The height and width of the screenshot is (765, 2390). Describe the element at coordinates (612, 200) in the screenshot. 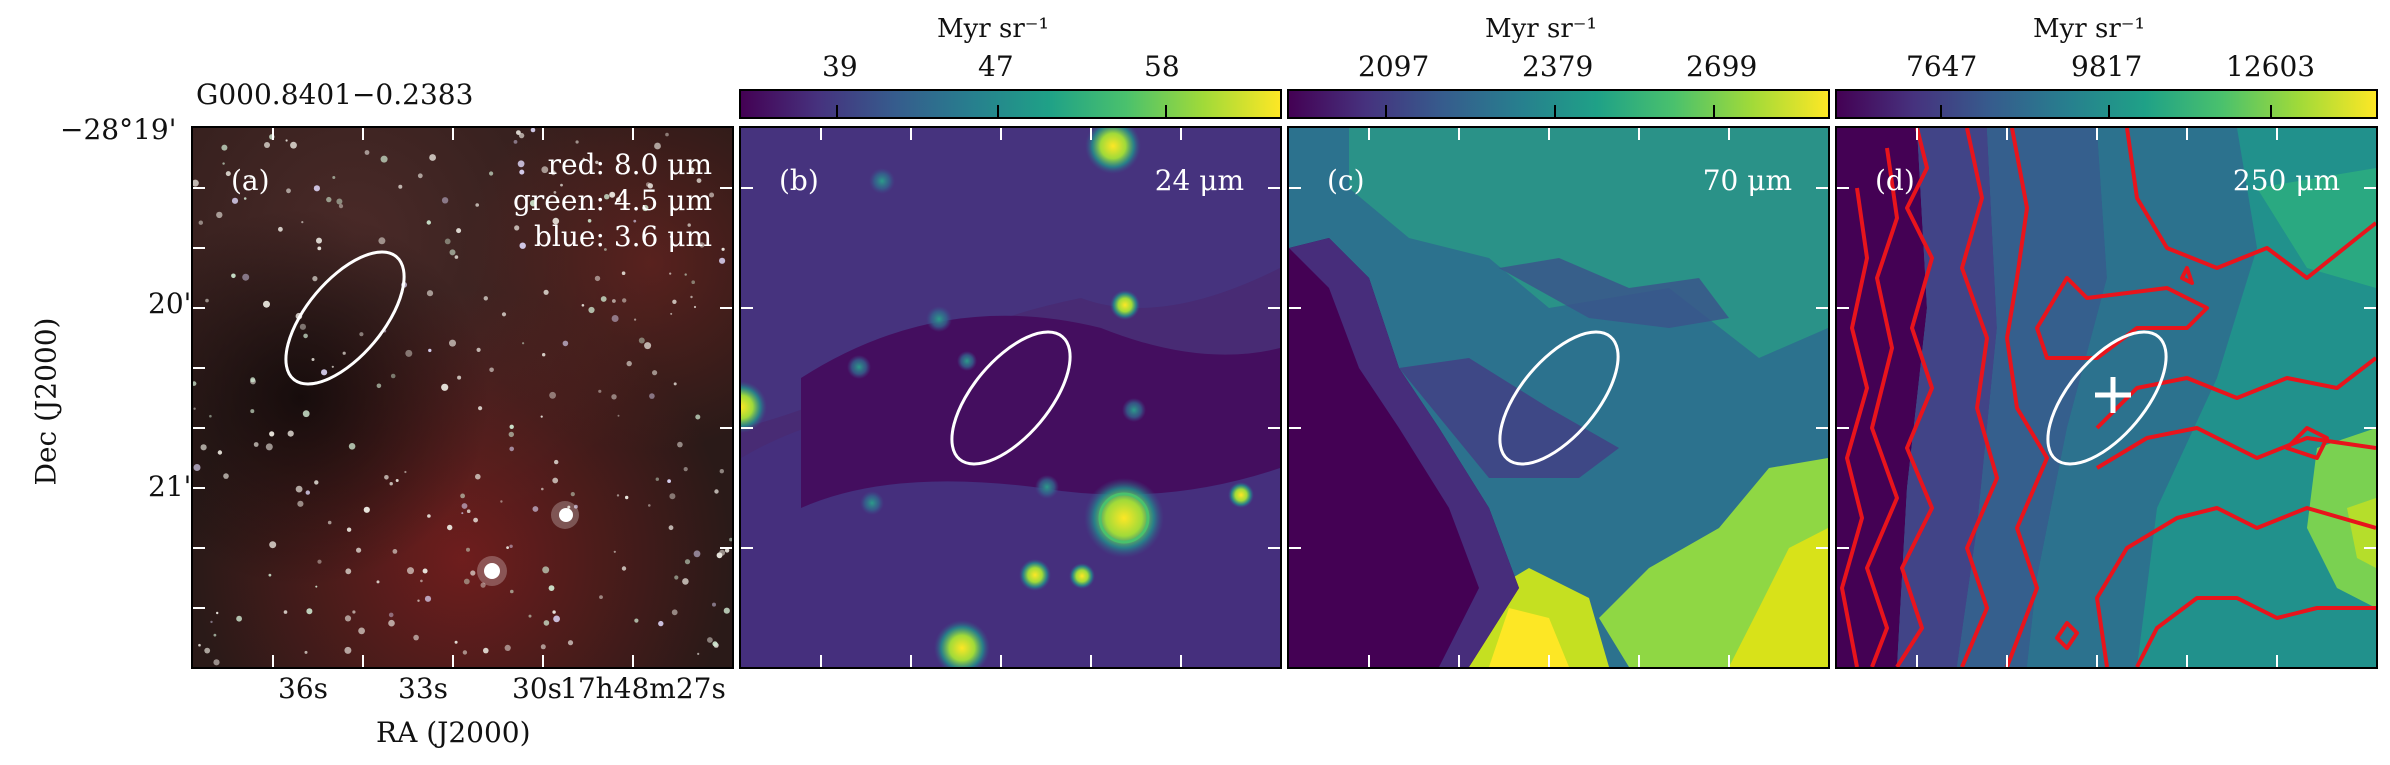

I see `panel-a-band-green: green: 4.5 μm` at that location.